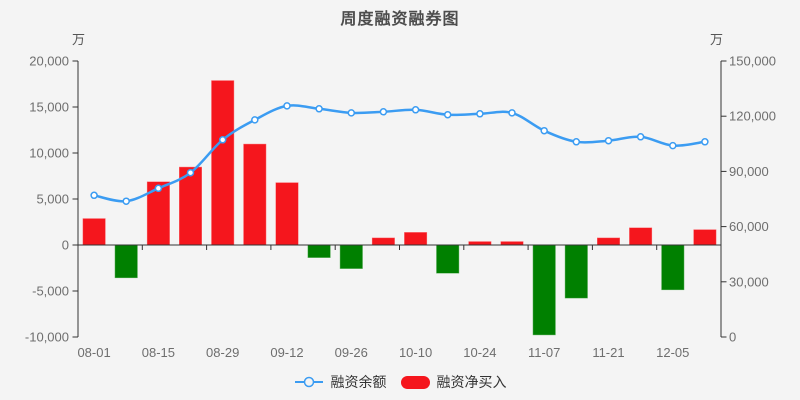  What do you see at coordinates (286, 352) in the screenshot?
I see `x-axis-label-09-12: 09-12` at bounding box center [286, 352].